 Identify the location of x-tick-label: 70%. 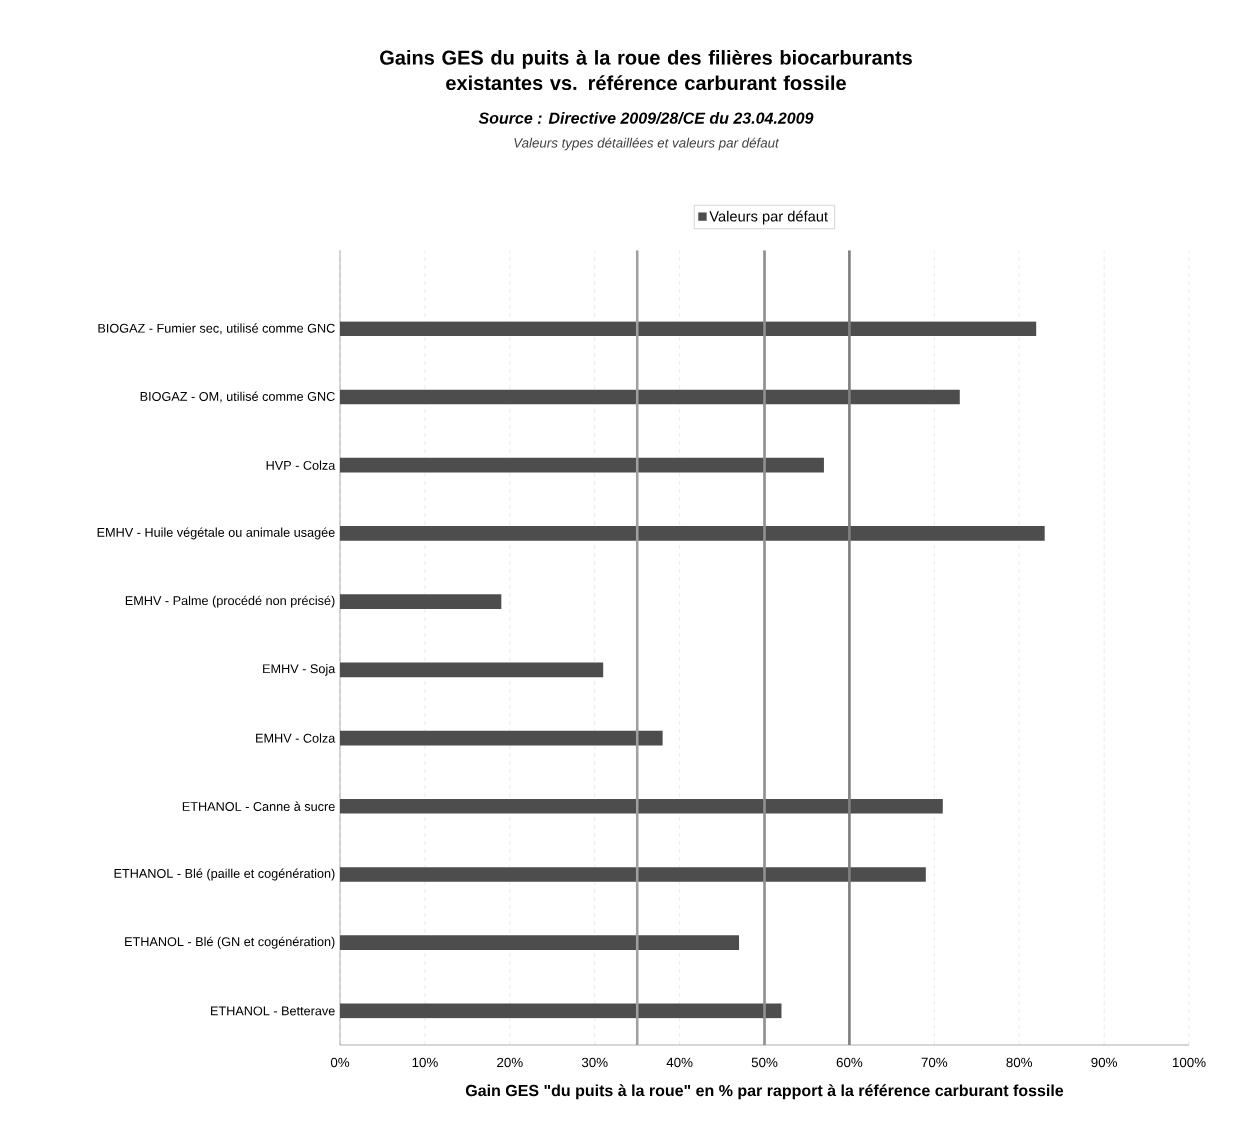
(934, 1062).